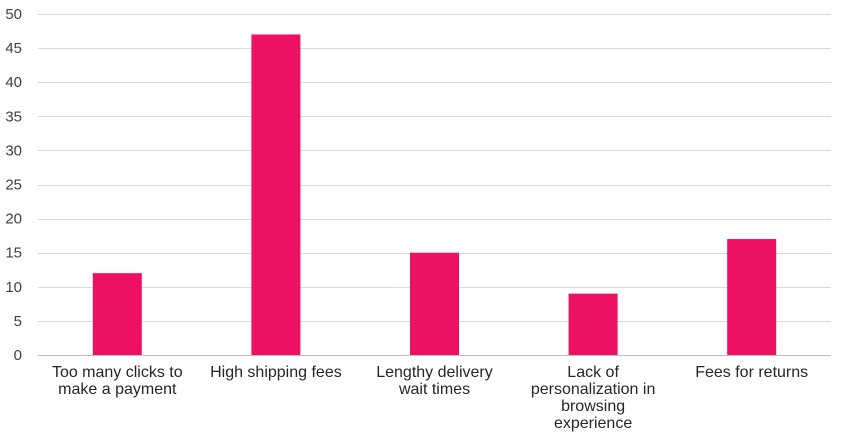  What do you see at coordinates (434, 381) in the screenshot?
I see `x-category-label-2: Lengthy delivery wait times` at bounding box center [434, 381].